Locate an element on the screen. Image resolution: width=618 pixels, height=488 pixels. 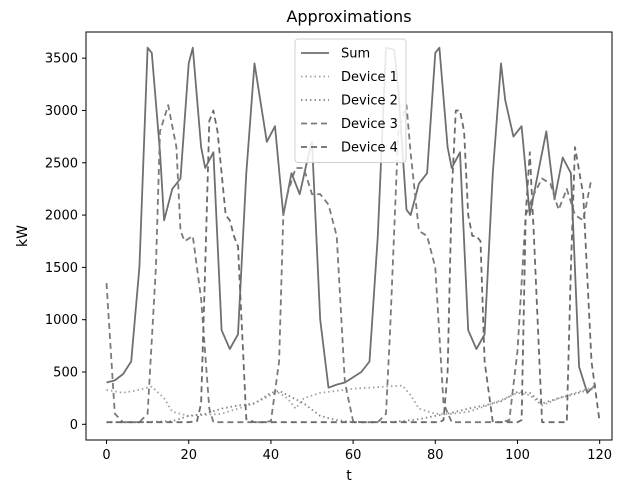
legend-label: Device 4 is located at coordinates (369, 148).